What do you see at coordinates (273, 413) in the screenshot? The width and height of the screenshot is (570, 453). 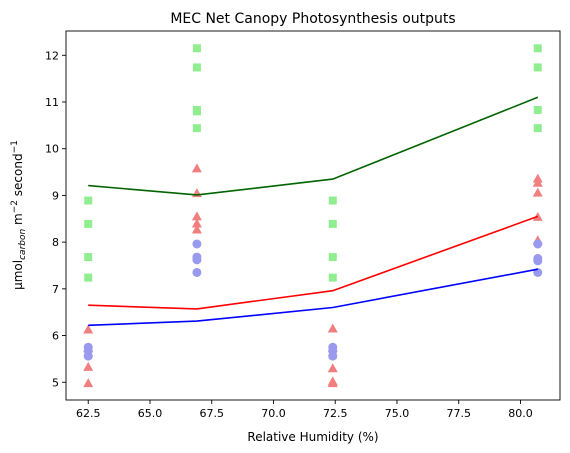 I see `x-tick-label: 70.0` at bounding box center [273, 413].